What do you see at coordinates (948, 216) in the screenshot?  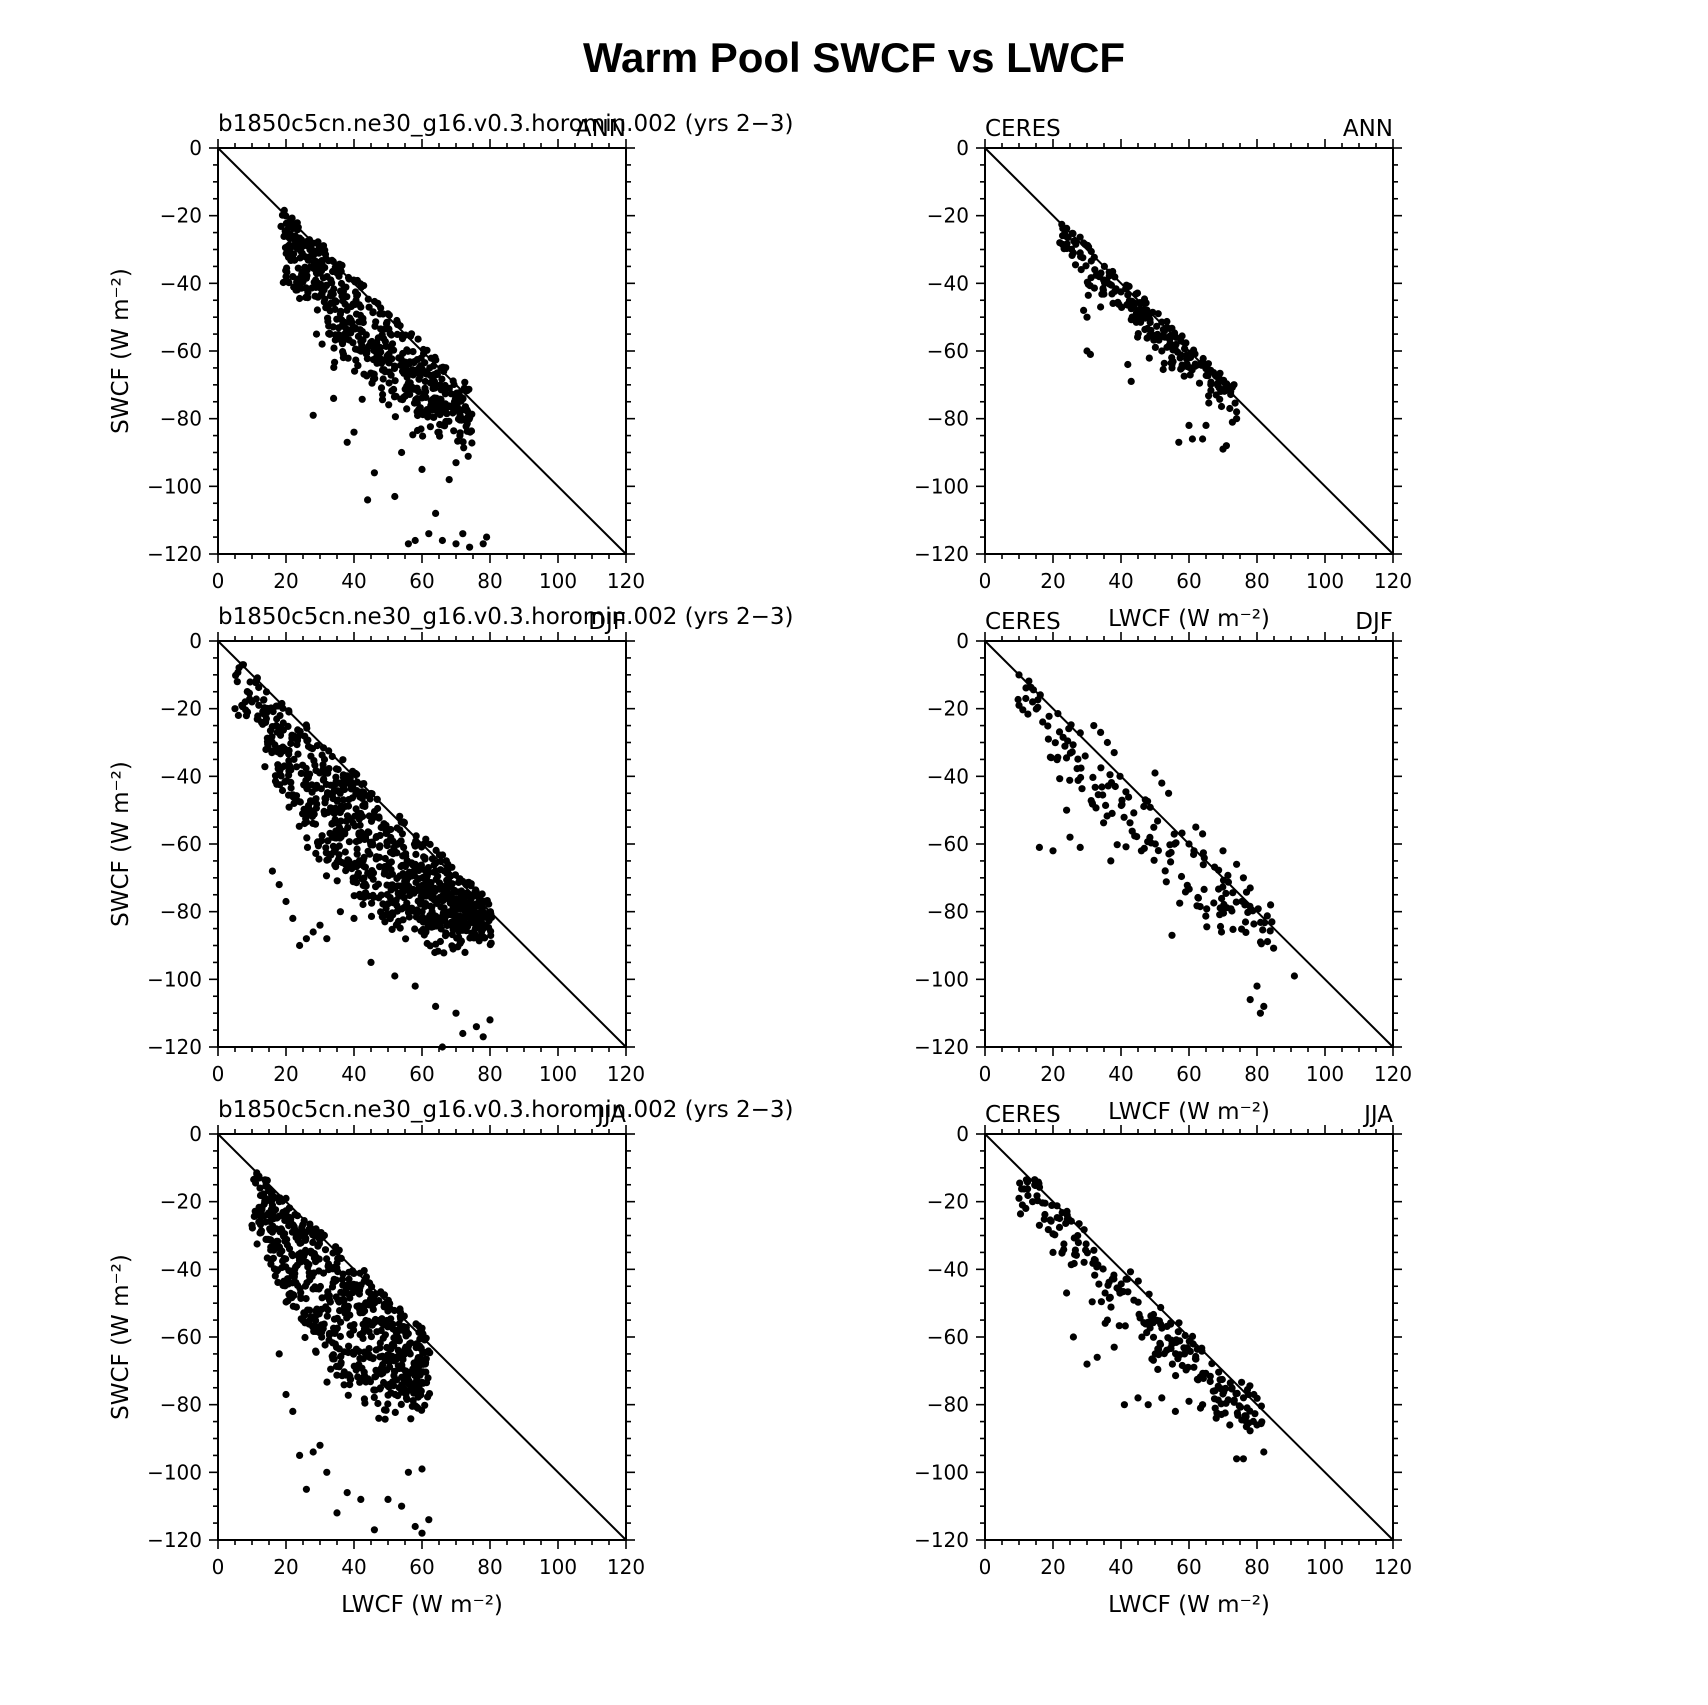 I see `y-tick-label: −20` at bounding box center [948, 216].